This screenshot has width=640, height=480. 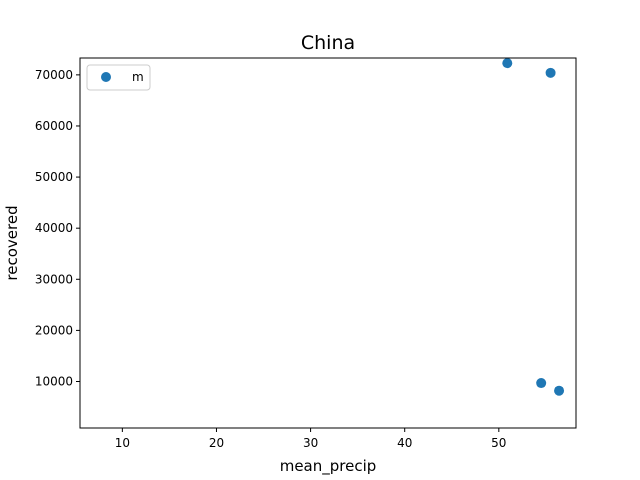 What do you see at coordinates (54, 177) in the screenshot?
I see `y-tick-label: 50000` at bounding box center [54, 177].